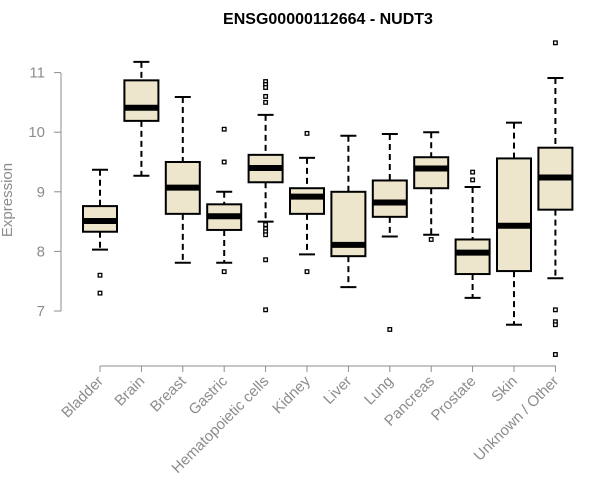  Describe the element at coordinates (337, 390) in the screenshot. I see `x-tick-label: Liver` at that location.